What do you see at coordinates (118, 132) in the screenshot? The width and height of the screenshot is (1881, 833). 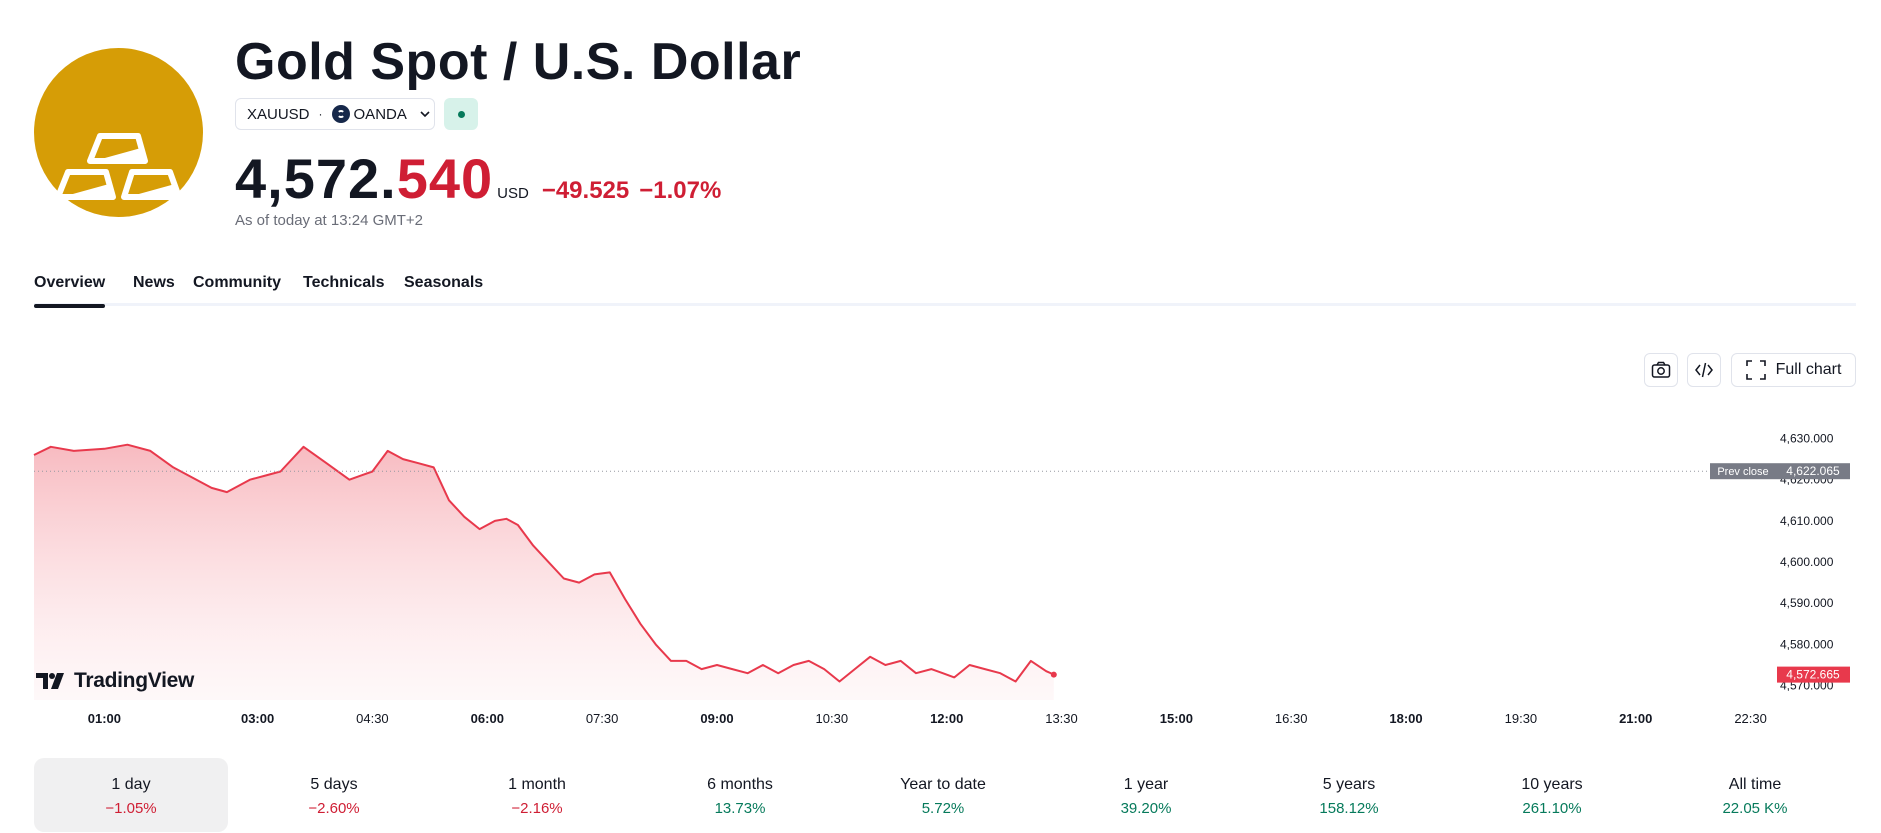 I see `symbol-logo` at bounding box center [118, 132].